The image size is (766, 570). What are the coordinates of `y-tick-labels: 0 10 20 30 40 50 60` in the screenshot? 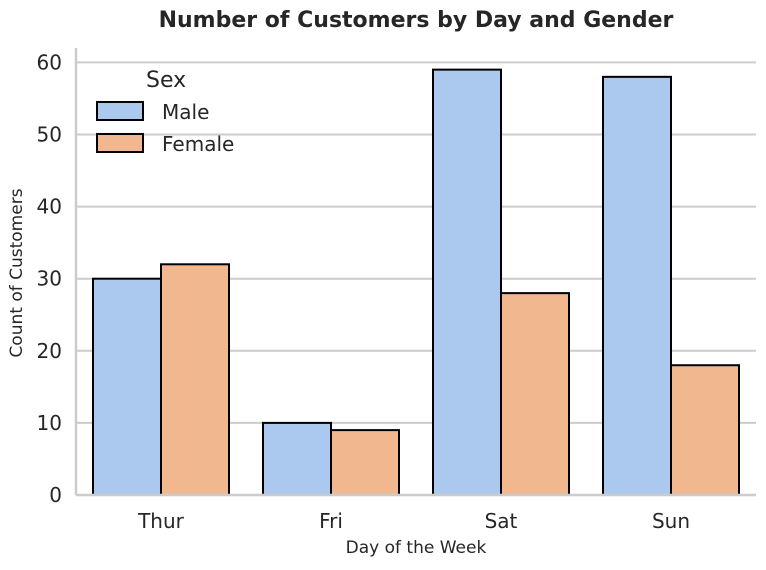 It's located at (49, 278).